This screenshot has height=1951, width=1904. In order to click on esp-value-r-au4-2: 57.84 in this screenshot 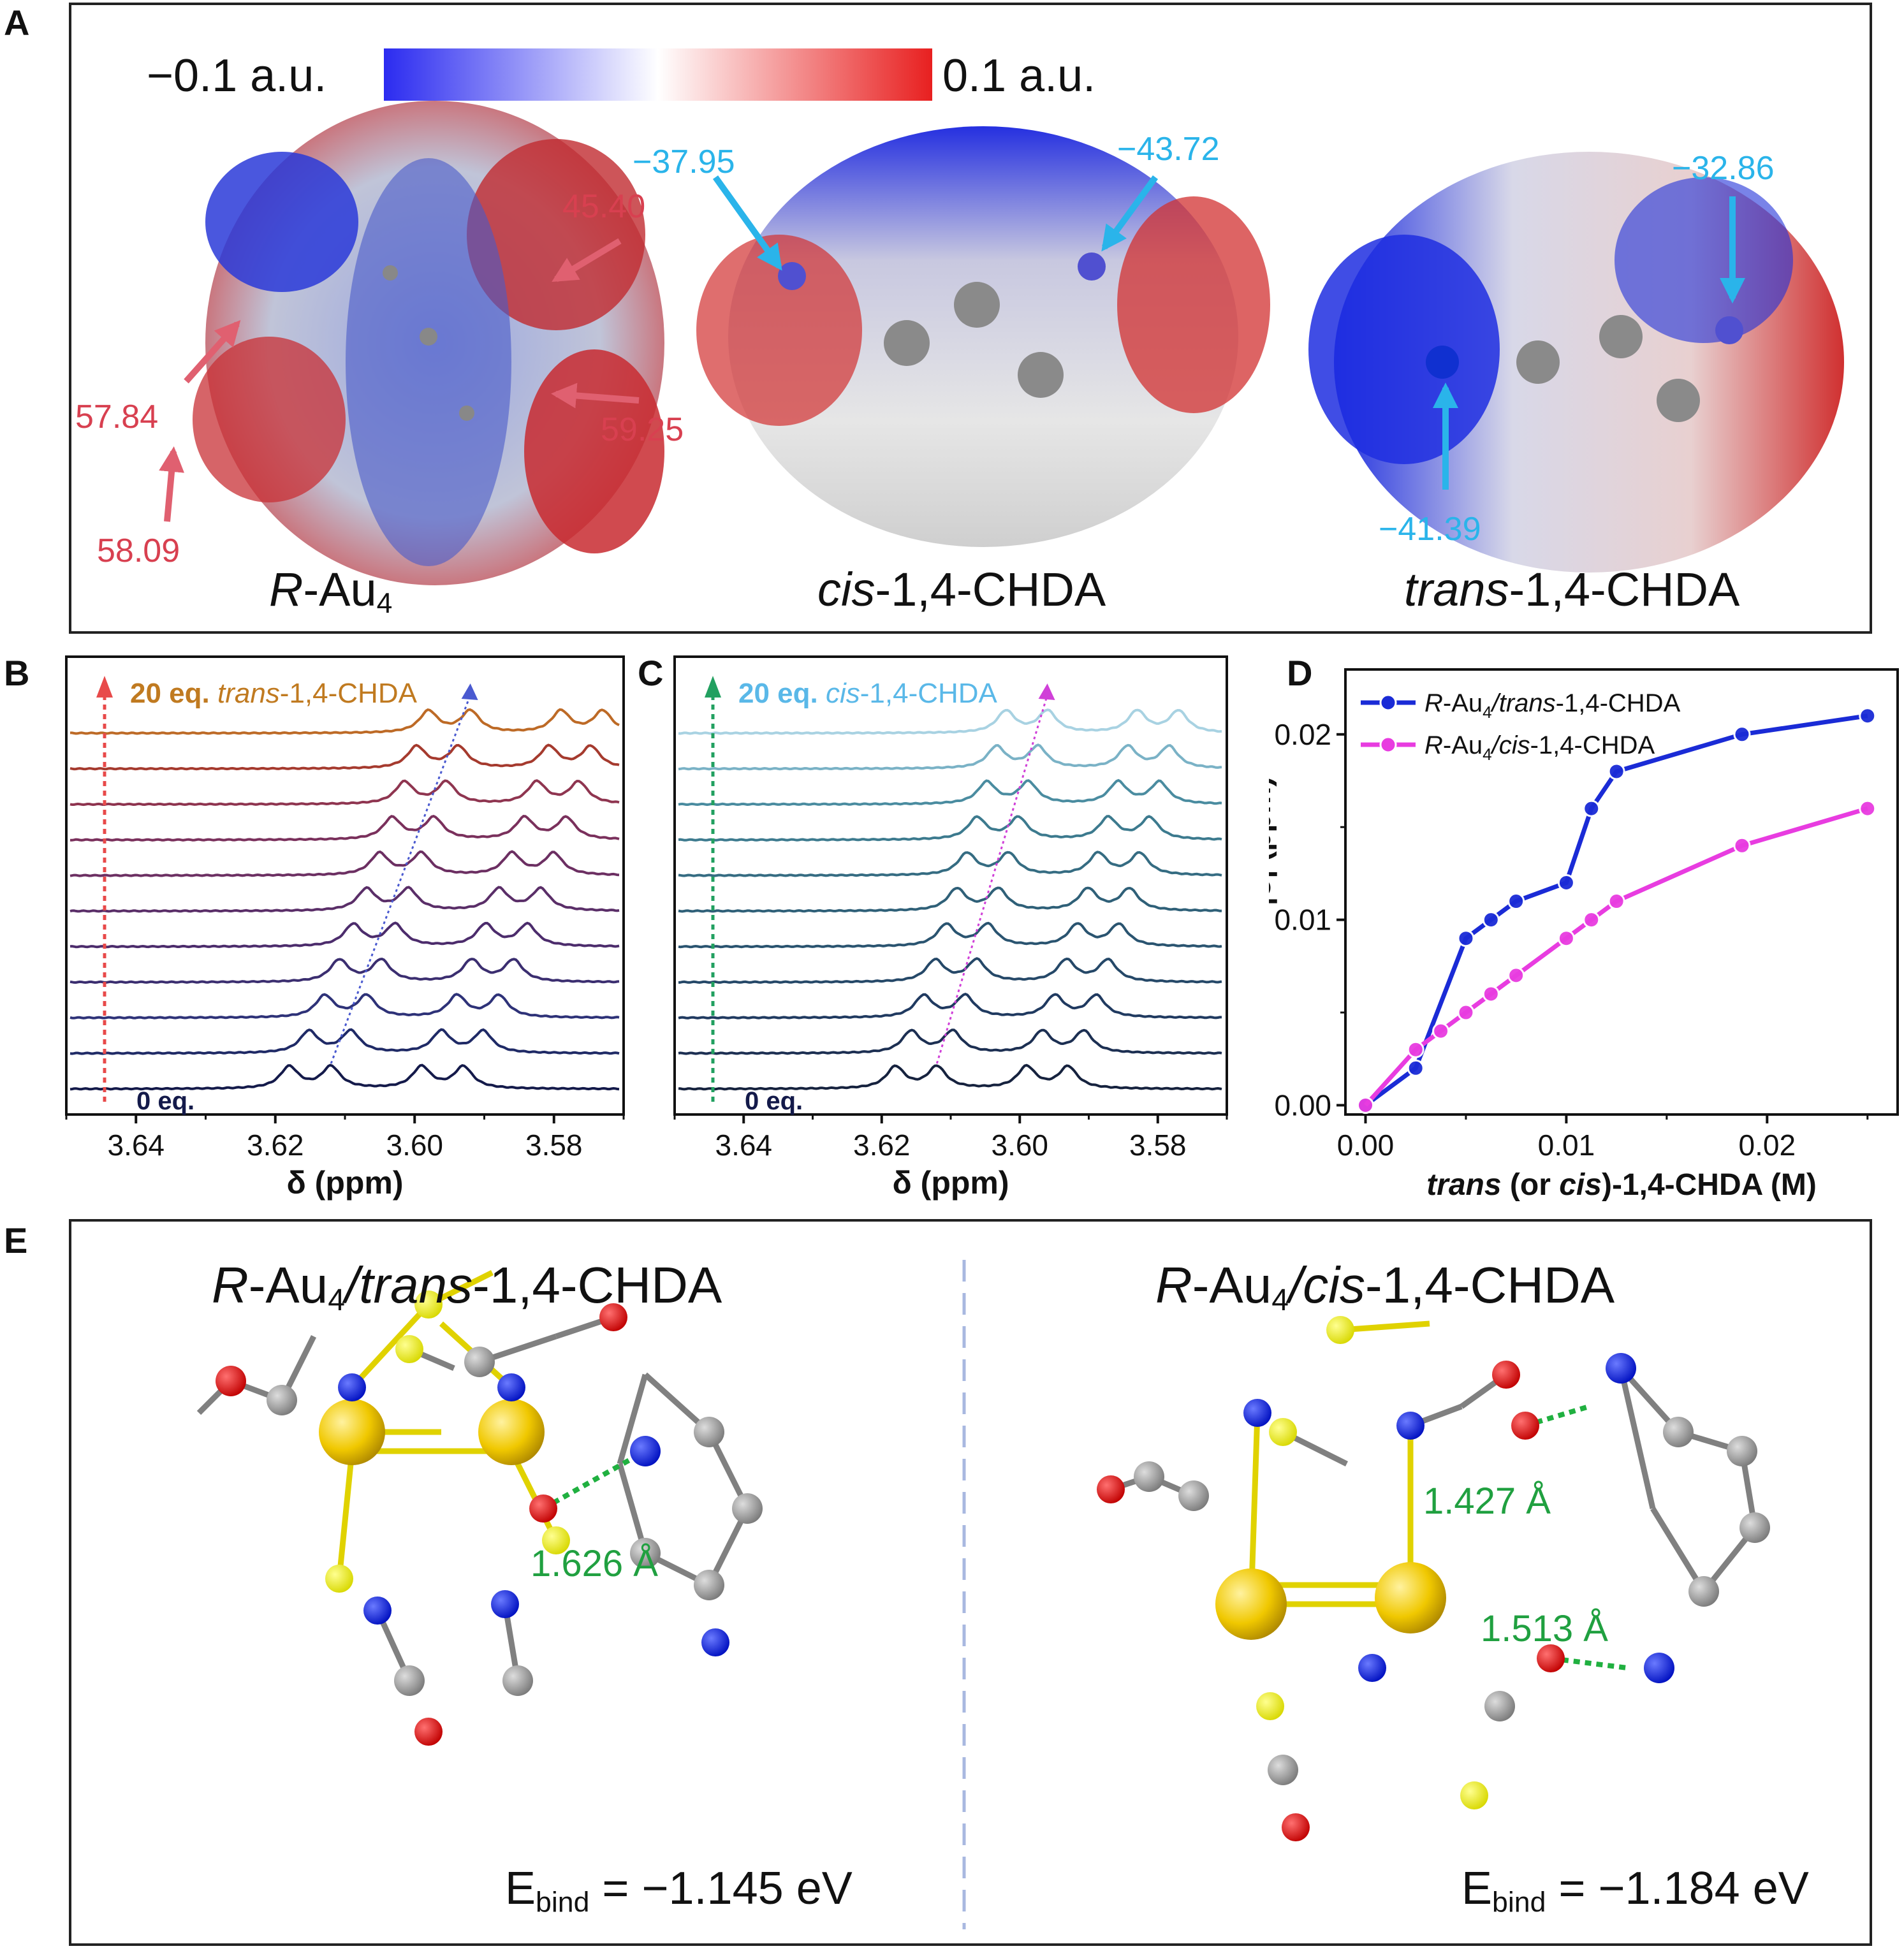, I will do `click(117, 416)`.